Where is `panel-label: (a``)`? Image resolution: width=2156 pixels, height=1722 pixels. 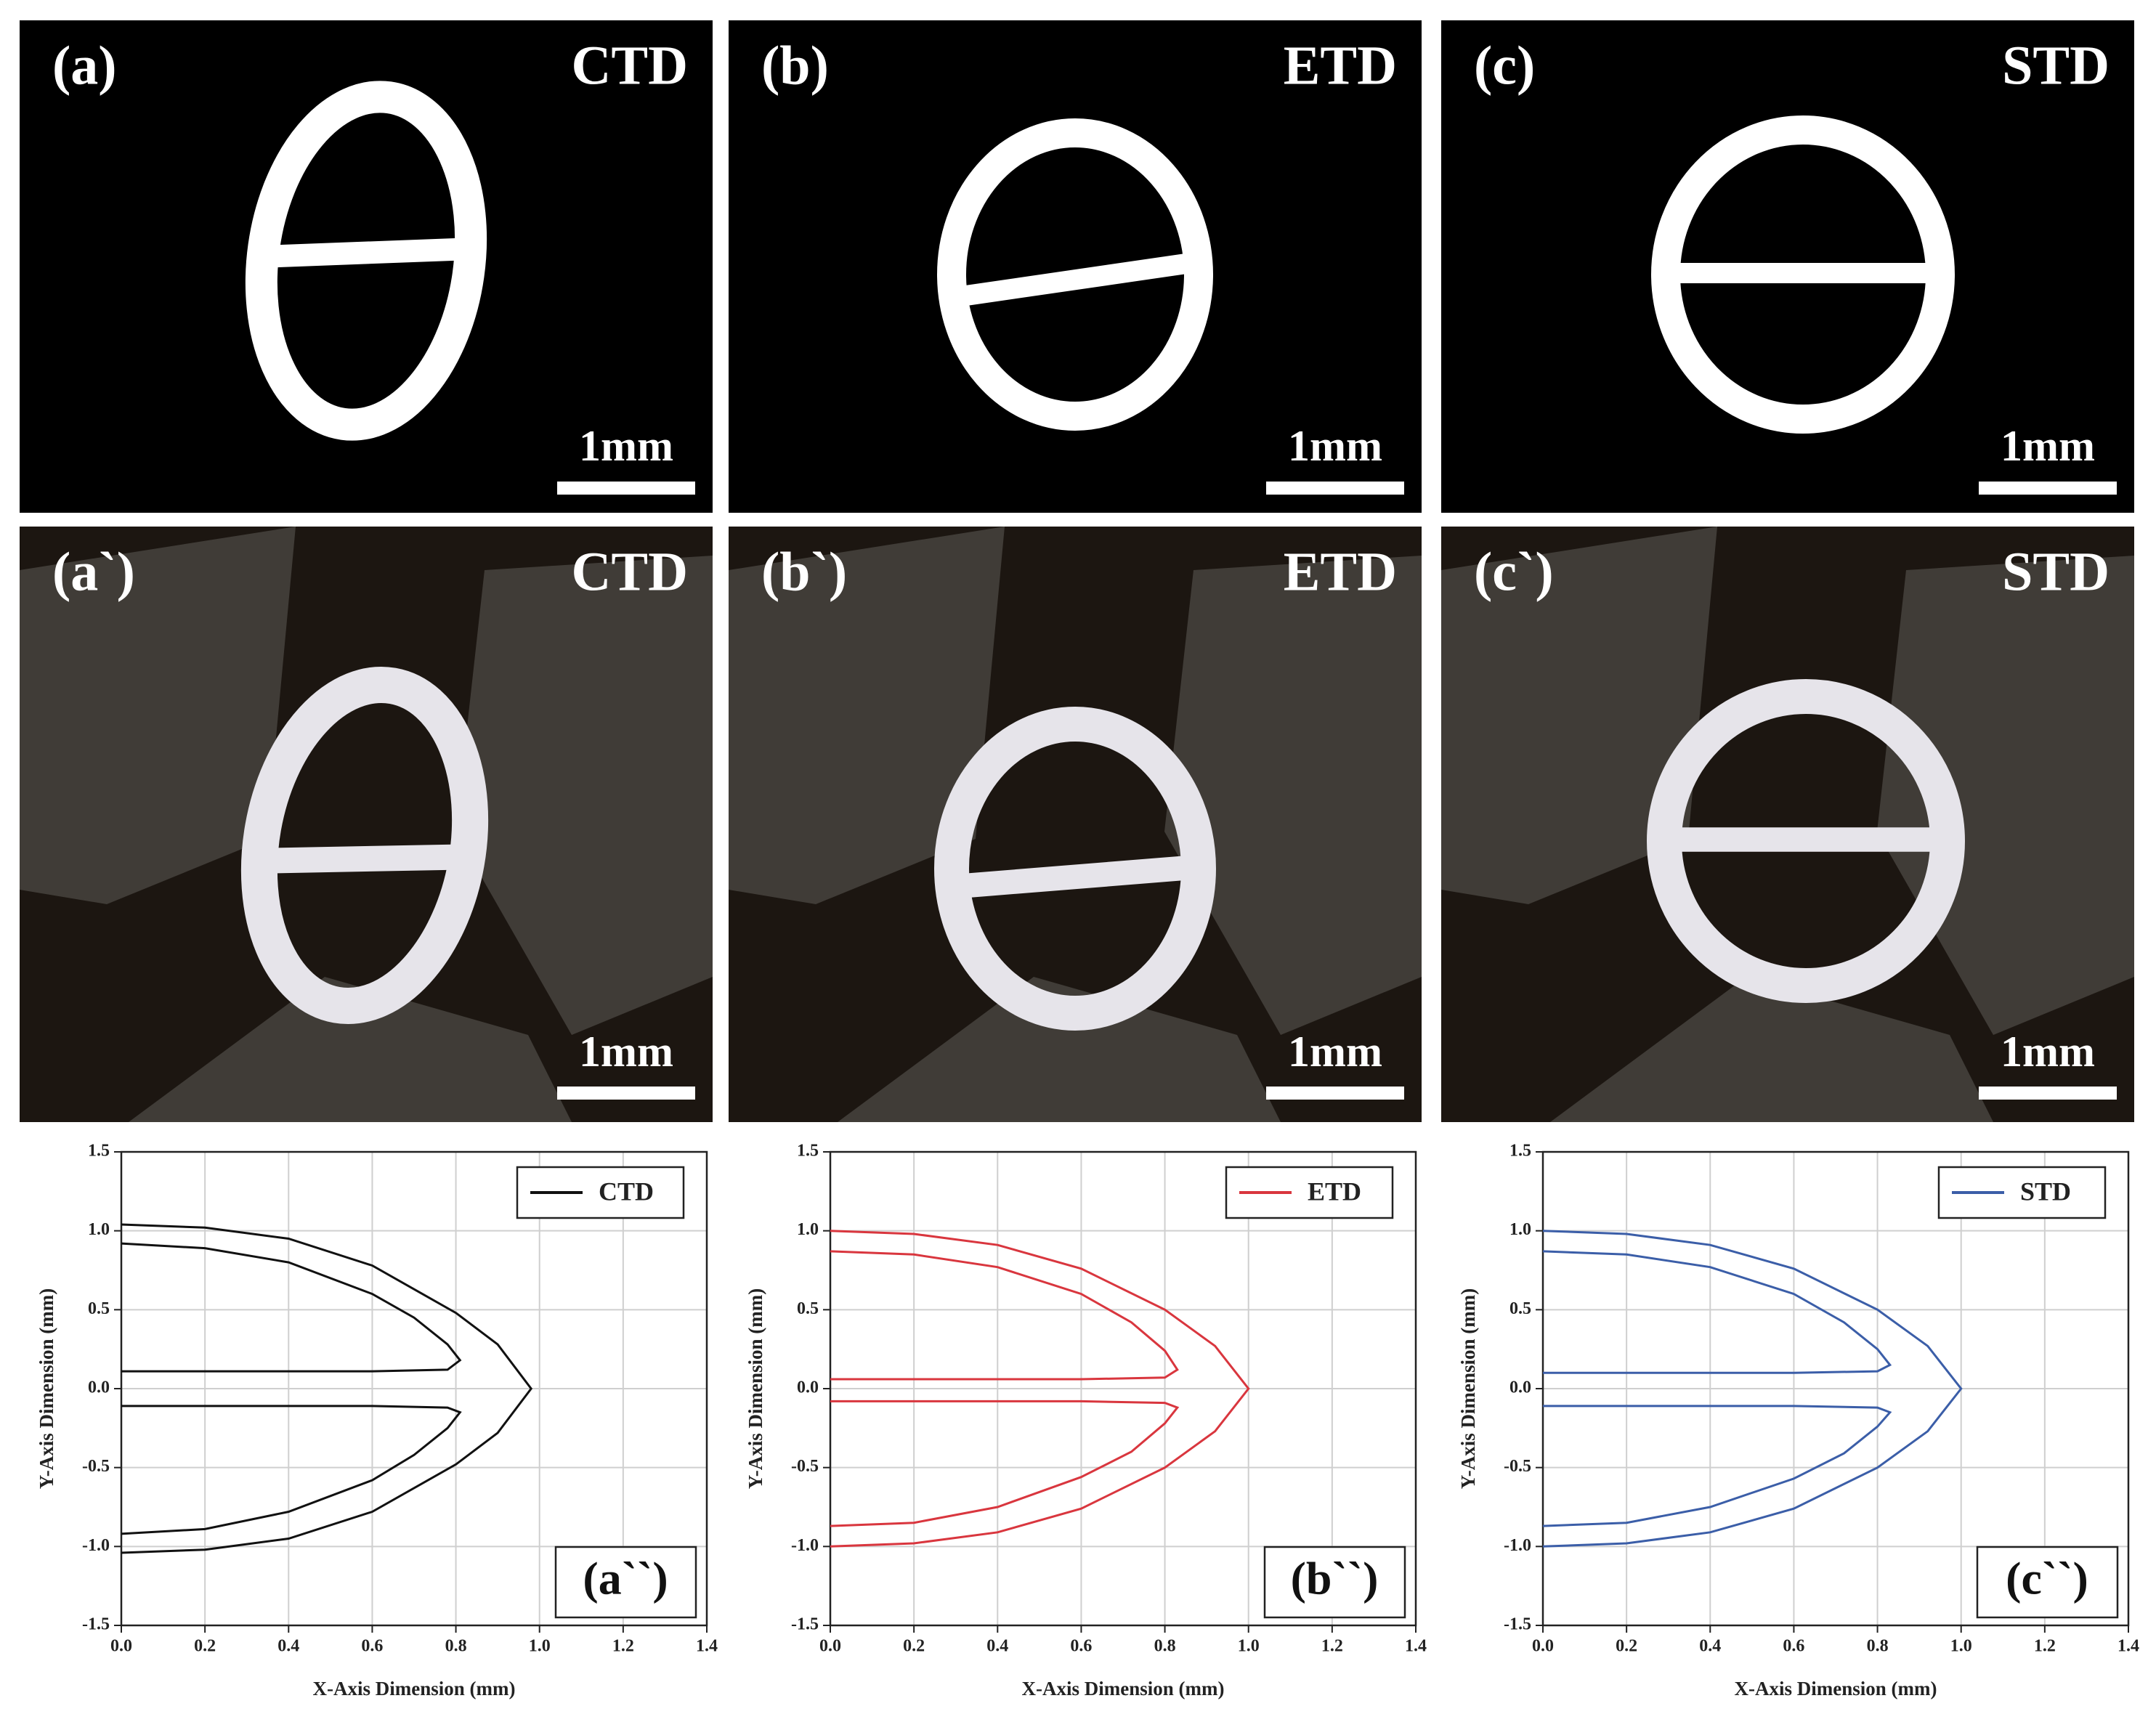 panel-label: (a``) is located at coordinates (625, 1578).